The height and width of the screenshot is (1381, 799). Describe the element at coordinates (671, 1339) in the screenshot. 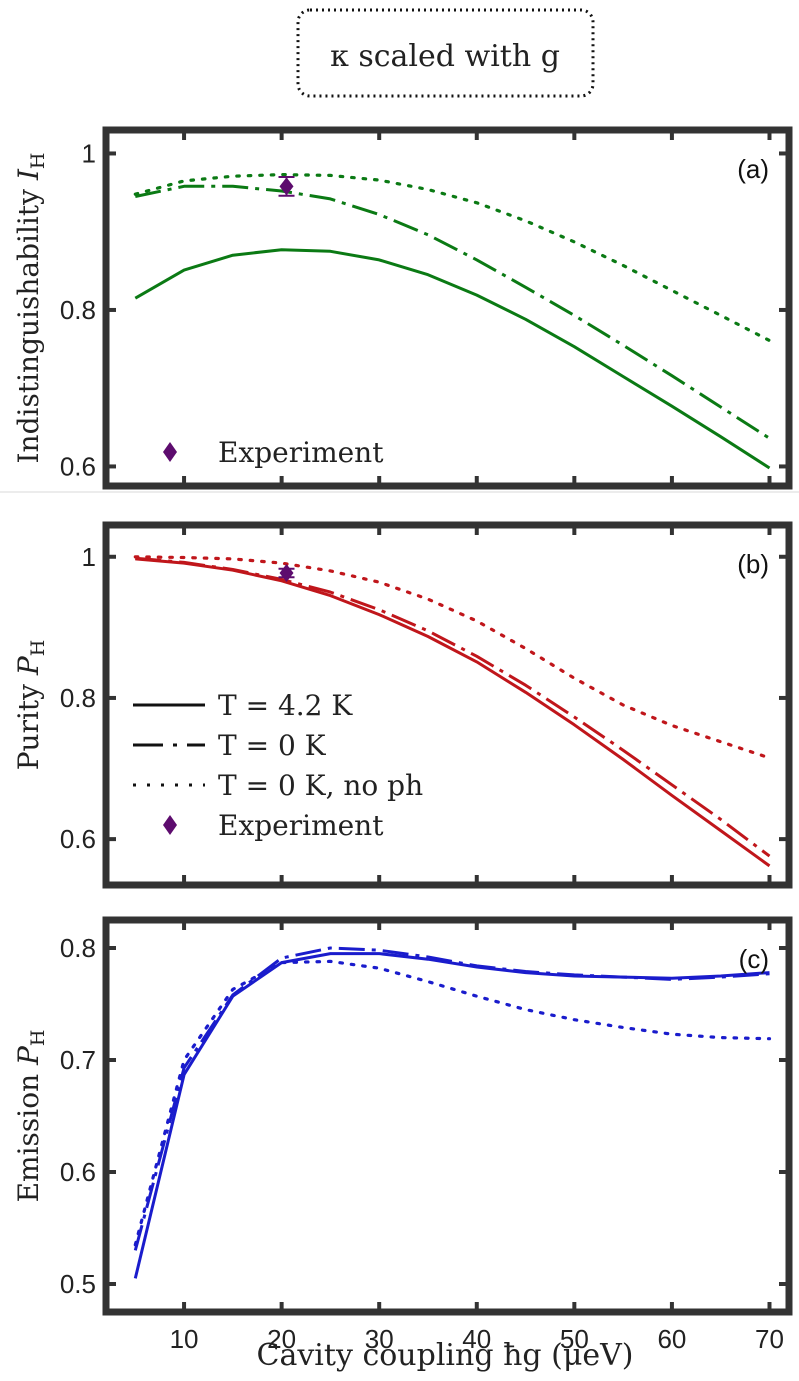

I see `x-tick-label: 60` at that location.